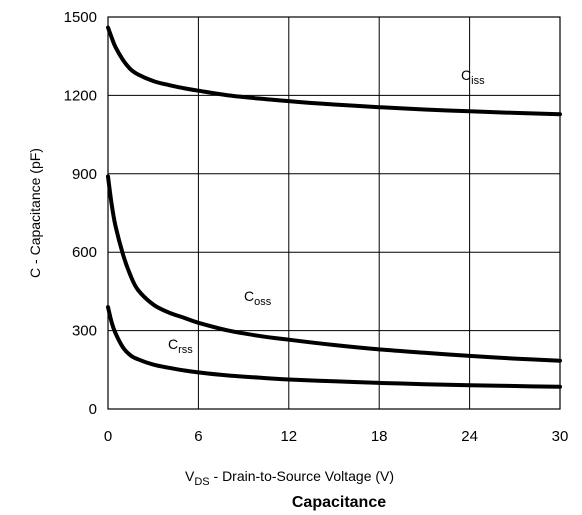  Describe the element at coordinates (339, 502) in the screenshot. I see `chart-title: Capacitance` at that location.